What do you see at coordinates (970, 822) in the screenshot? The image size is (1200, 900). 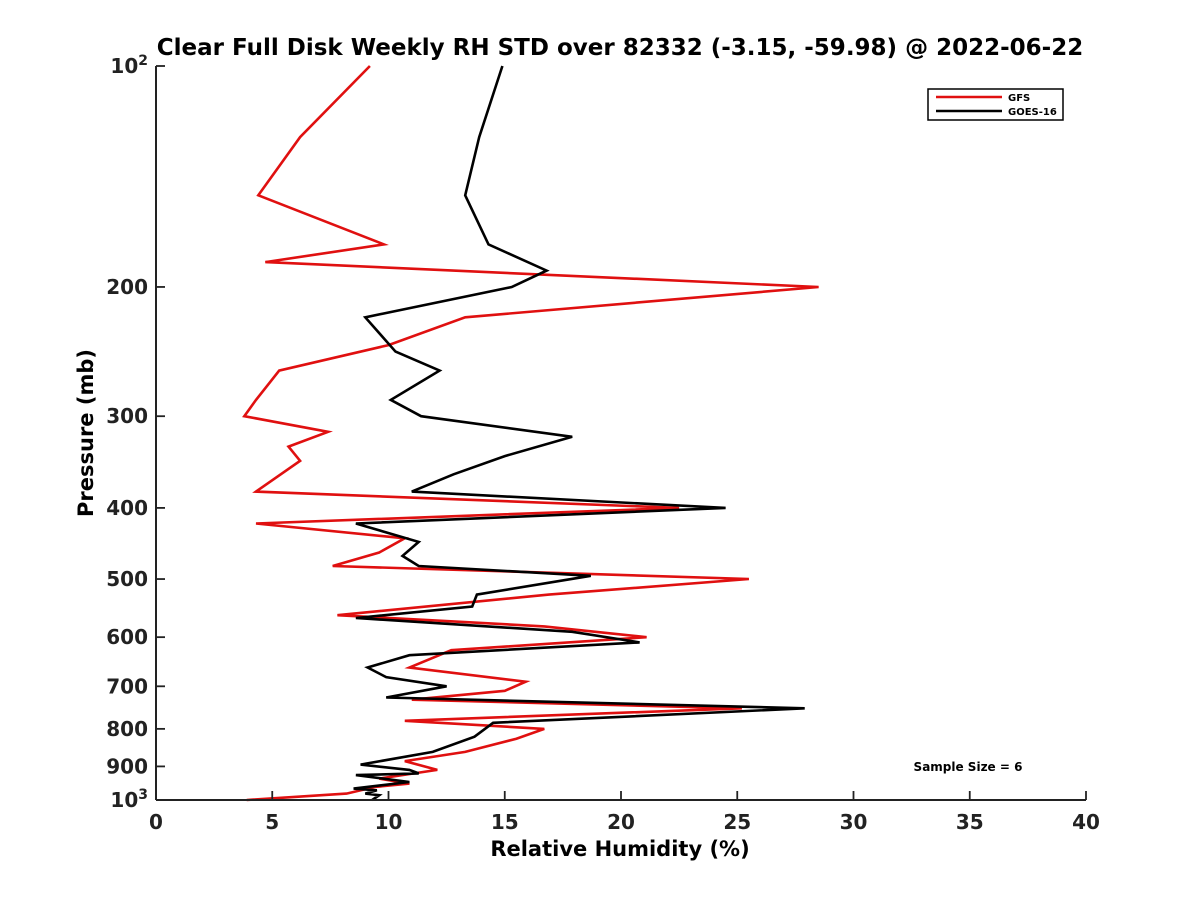 I see `x-tick-label: 35` at bounding box center [970, 822].